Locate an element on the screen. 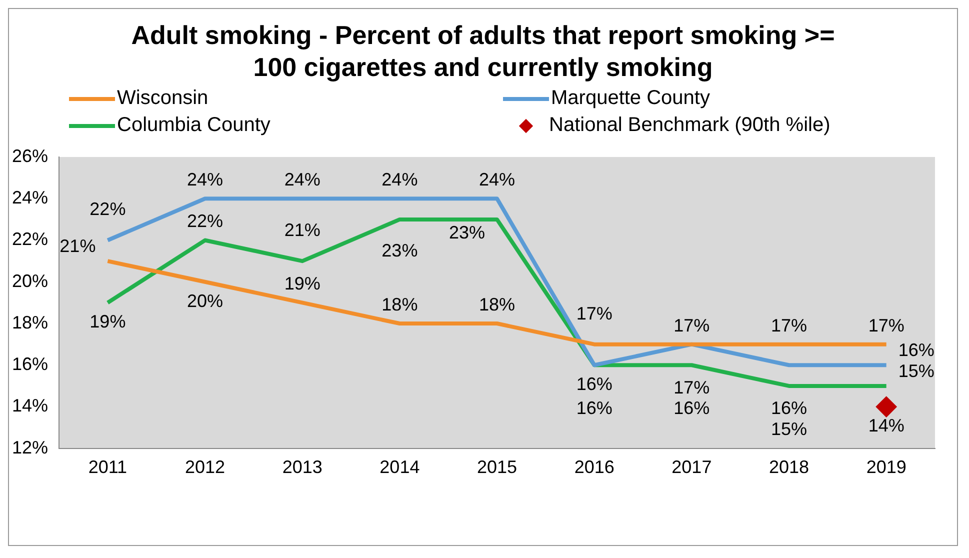 The height and width of the screenshot is (558, 969). x-tick-label: 2012 is located at coordinates (205, 467).